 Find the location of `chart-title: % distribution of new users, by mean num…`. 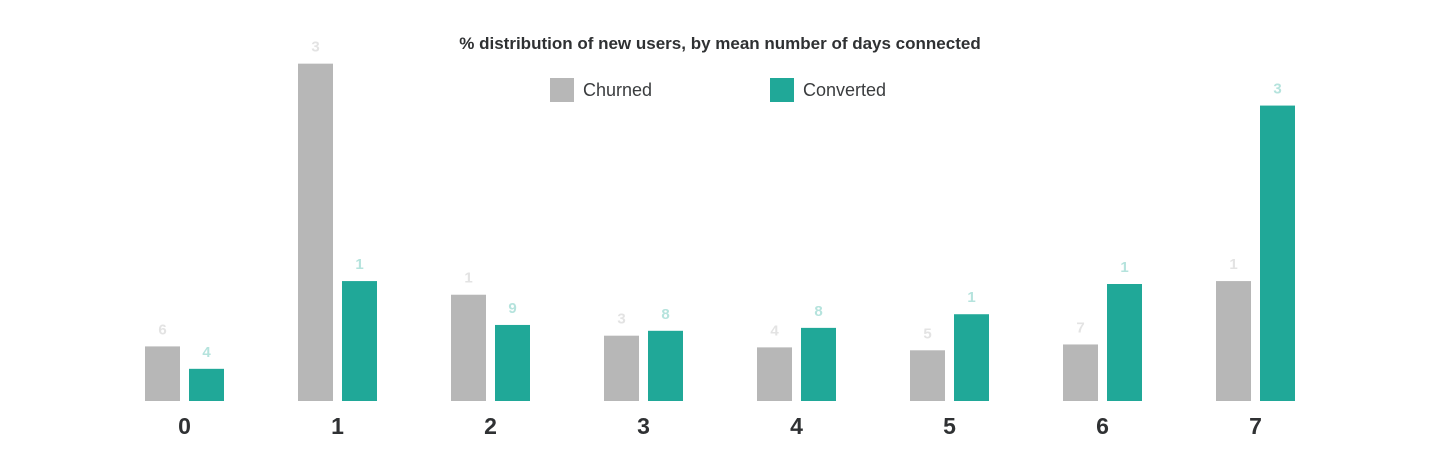

chart-title: % distribution of new users, by mean num… is located at coordinates (719, 43).